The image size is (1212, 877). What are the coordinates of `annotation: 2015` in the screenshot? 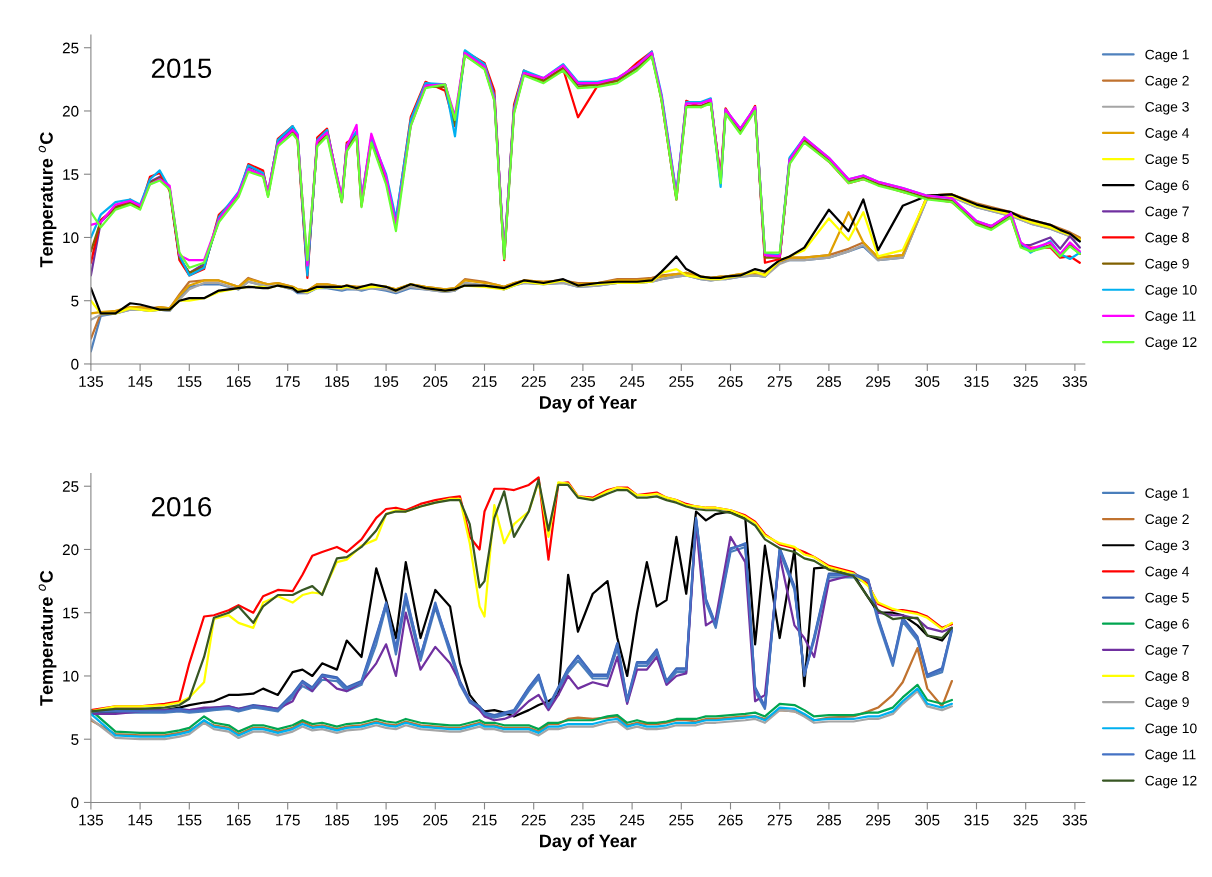 It's located at (181, 68).